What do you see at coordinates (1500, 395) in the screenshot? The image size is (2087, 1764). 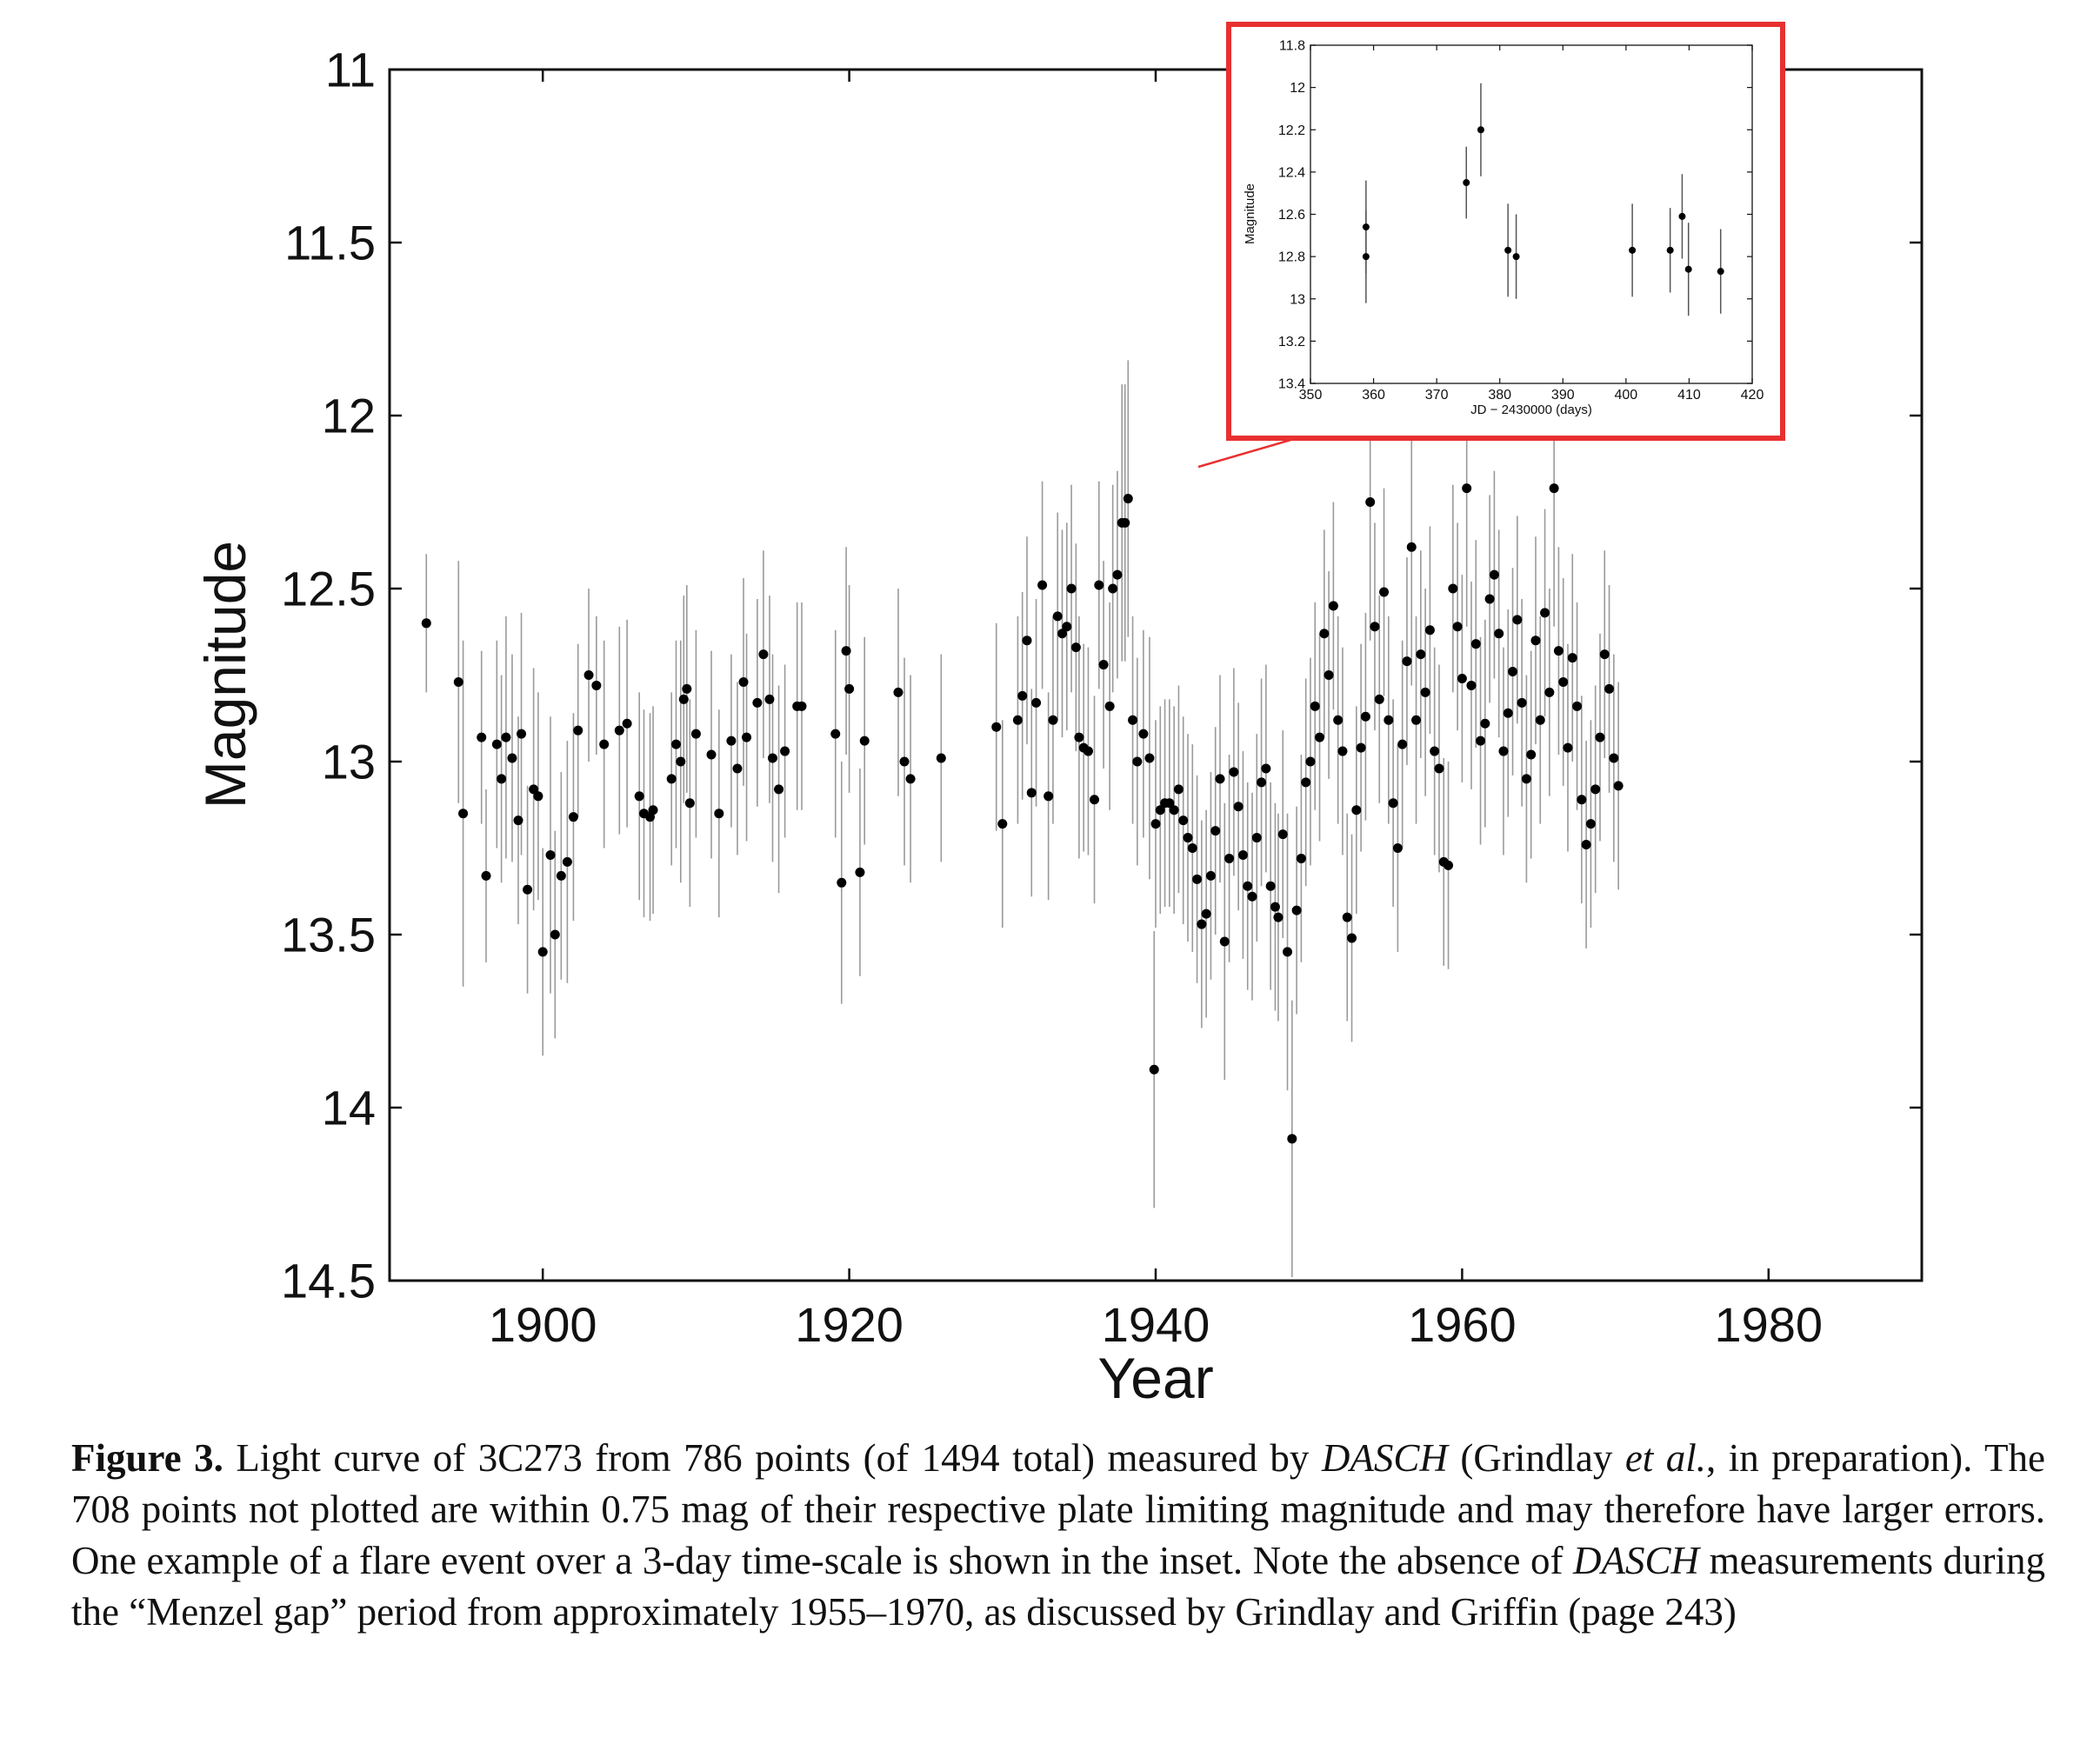 I see `x-tick-label: 380` at bounding box center [1500, 395].